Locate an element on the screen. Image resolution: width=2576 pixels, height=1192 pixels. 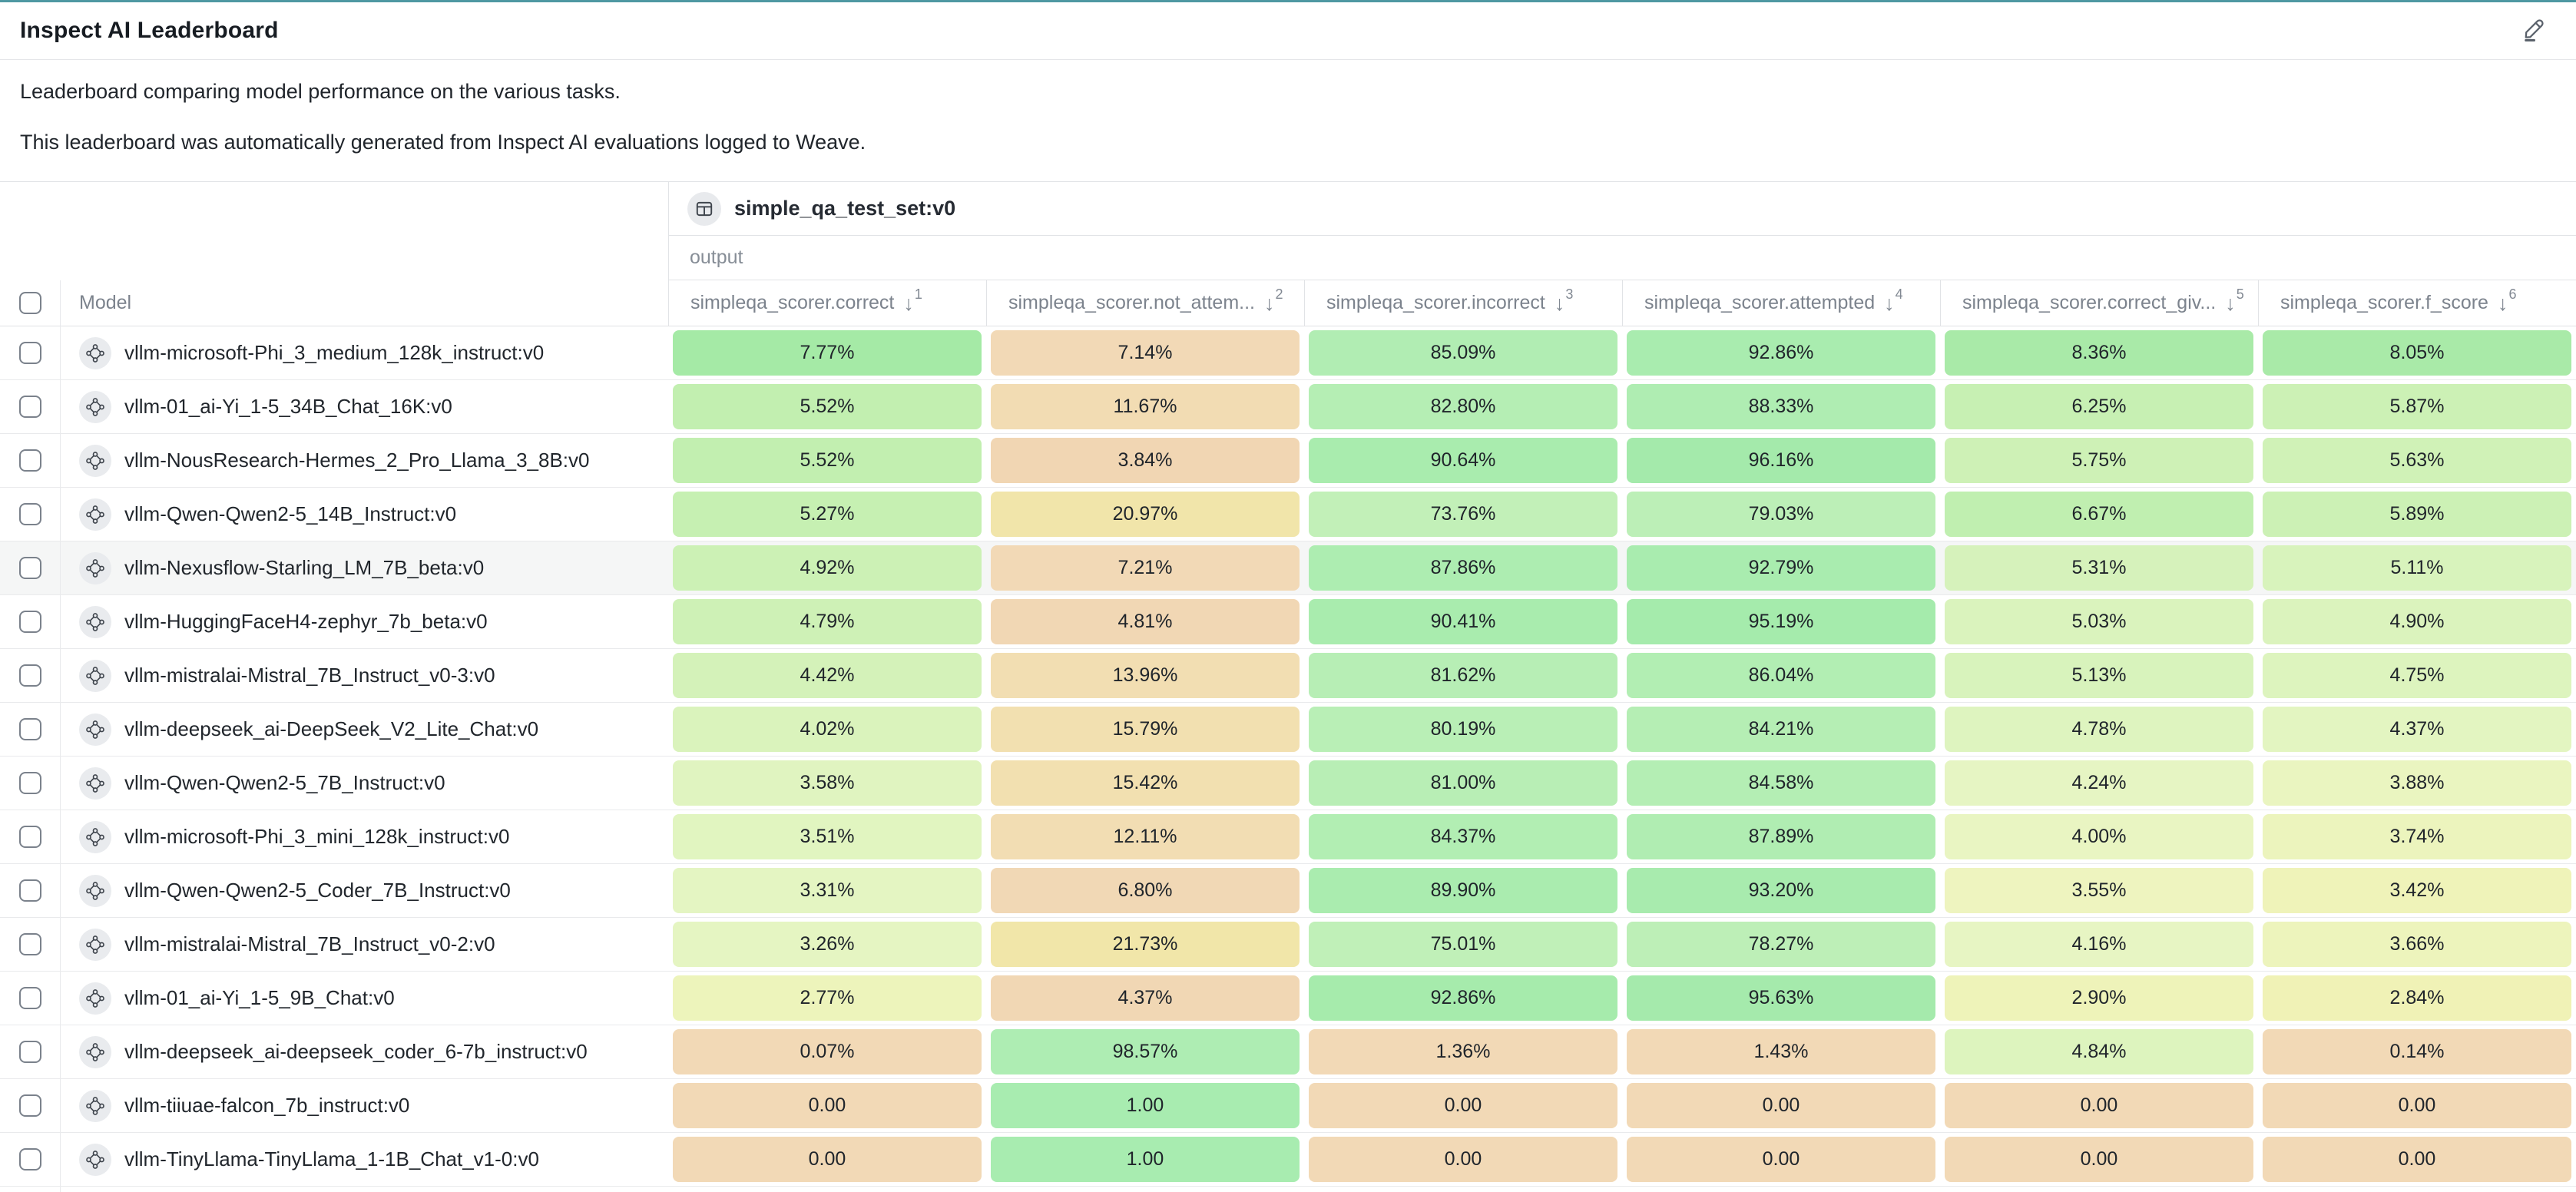
model-cell: vllm-01_ai-Yi_1-5_9B_Chat:v0 is located at coordinates (364, 999).